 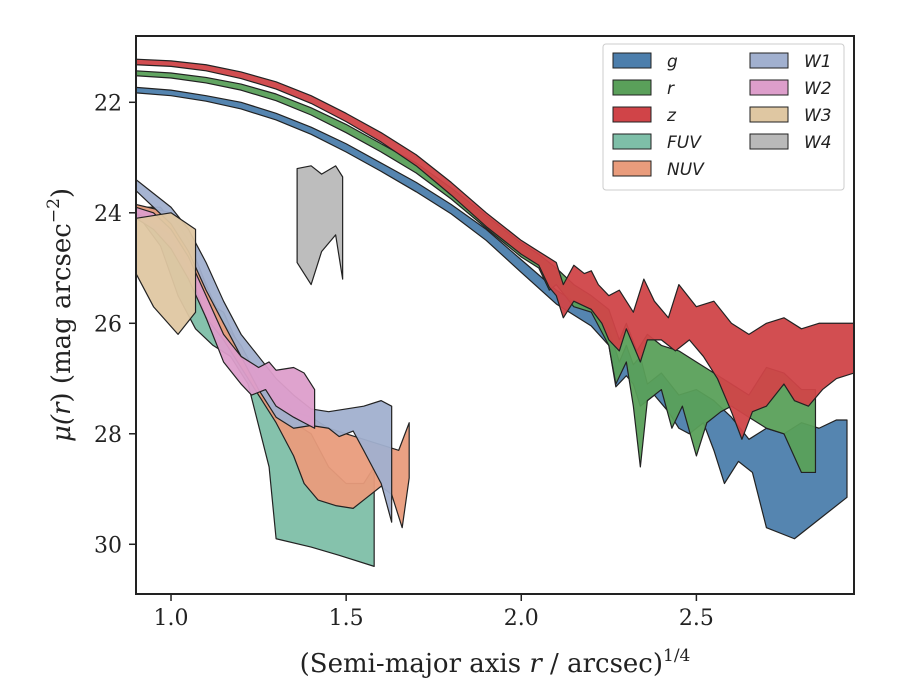 I want to click on legend-label-nuv: NUV, so click(x=686, y=170).